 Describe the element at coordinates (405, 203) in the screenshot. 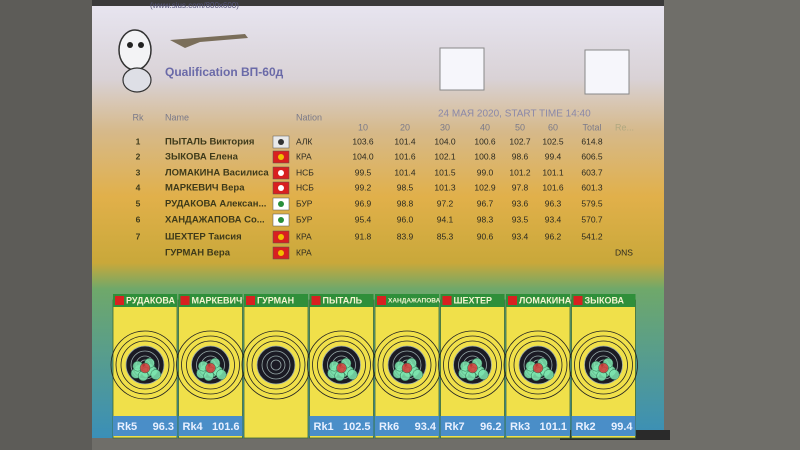

I see `score-cell: 98.8` at that location.